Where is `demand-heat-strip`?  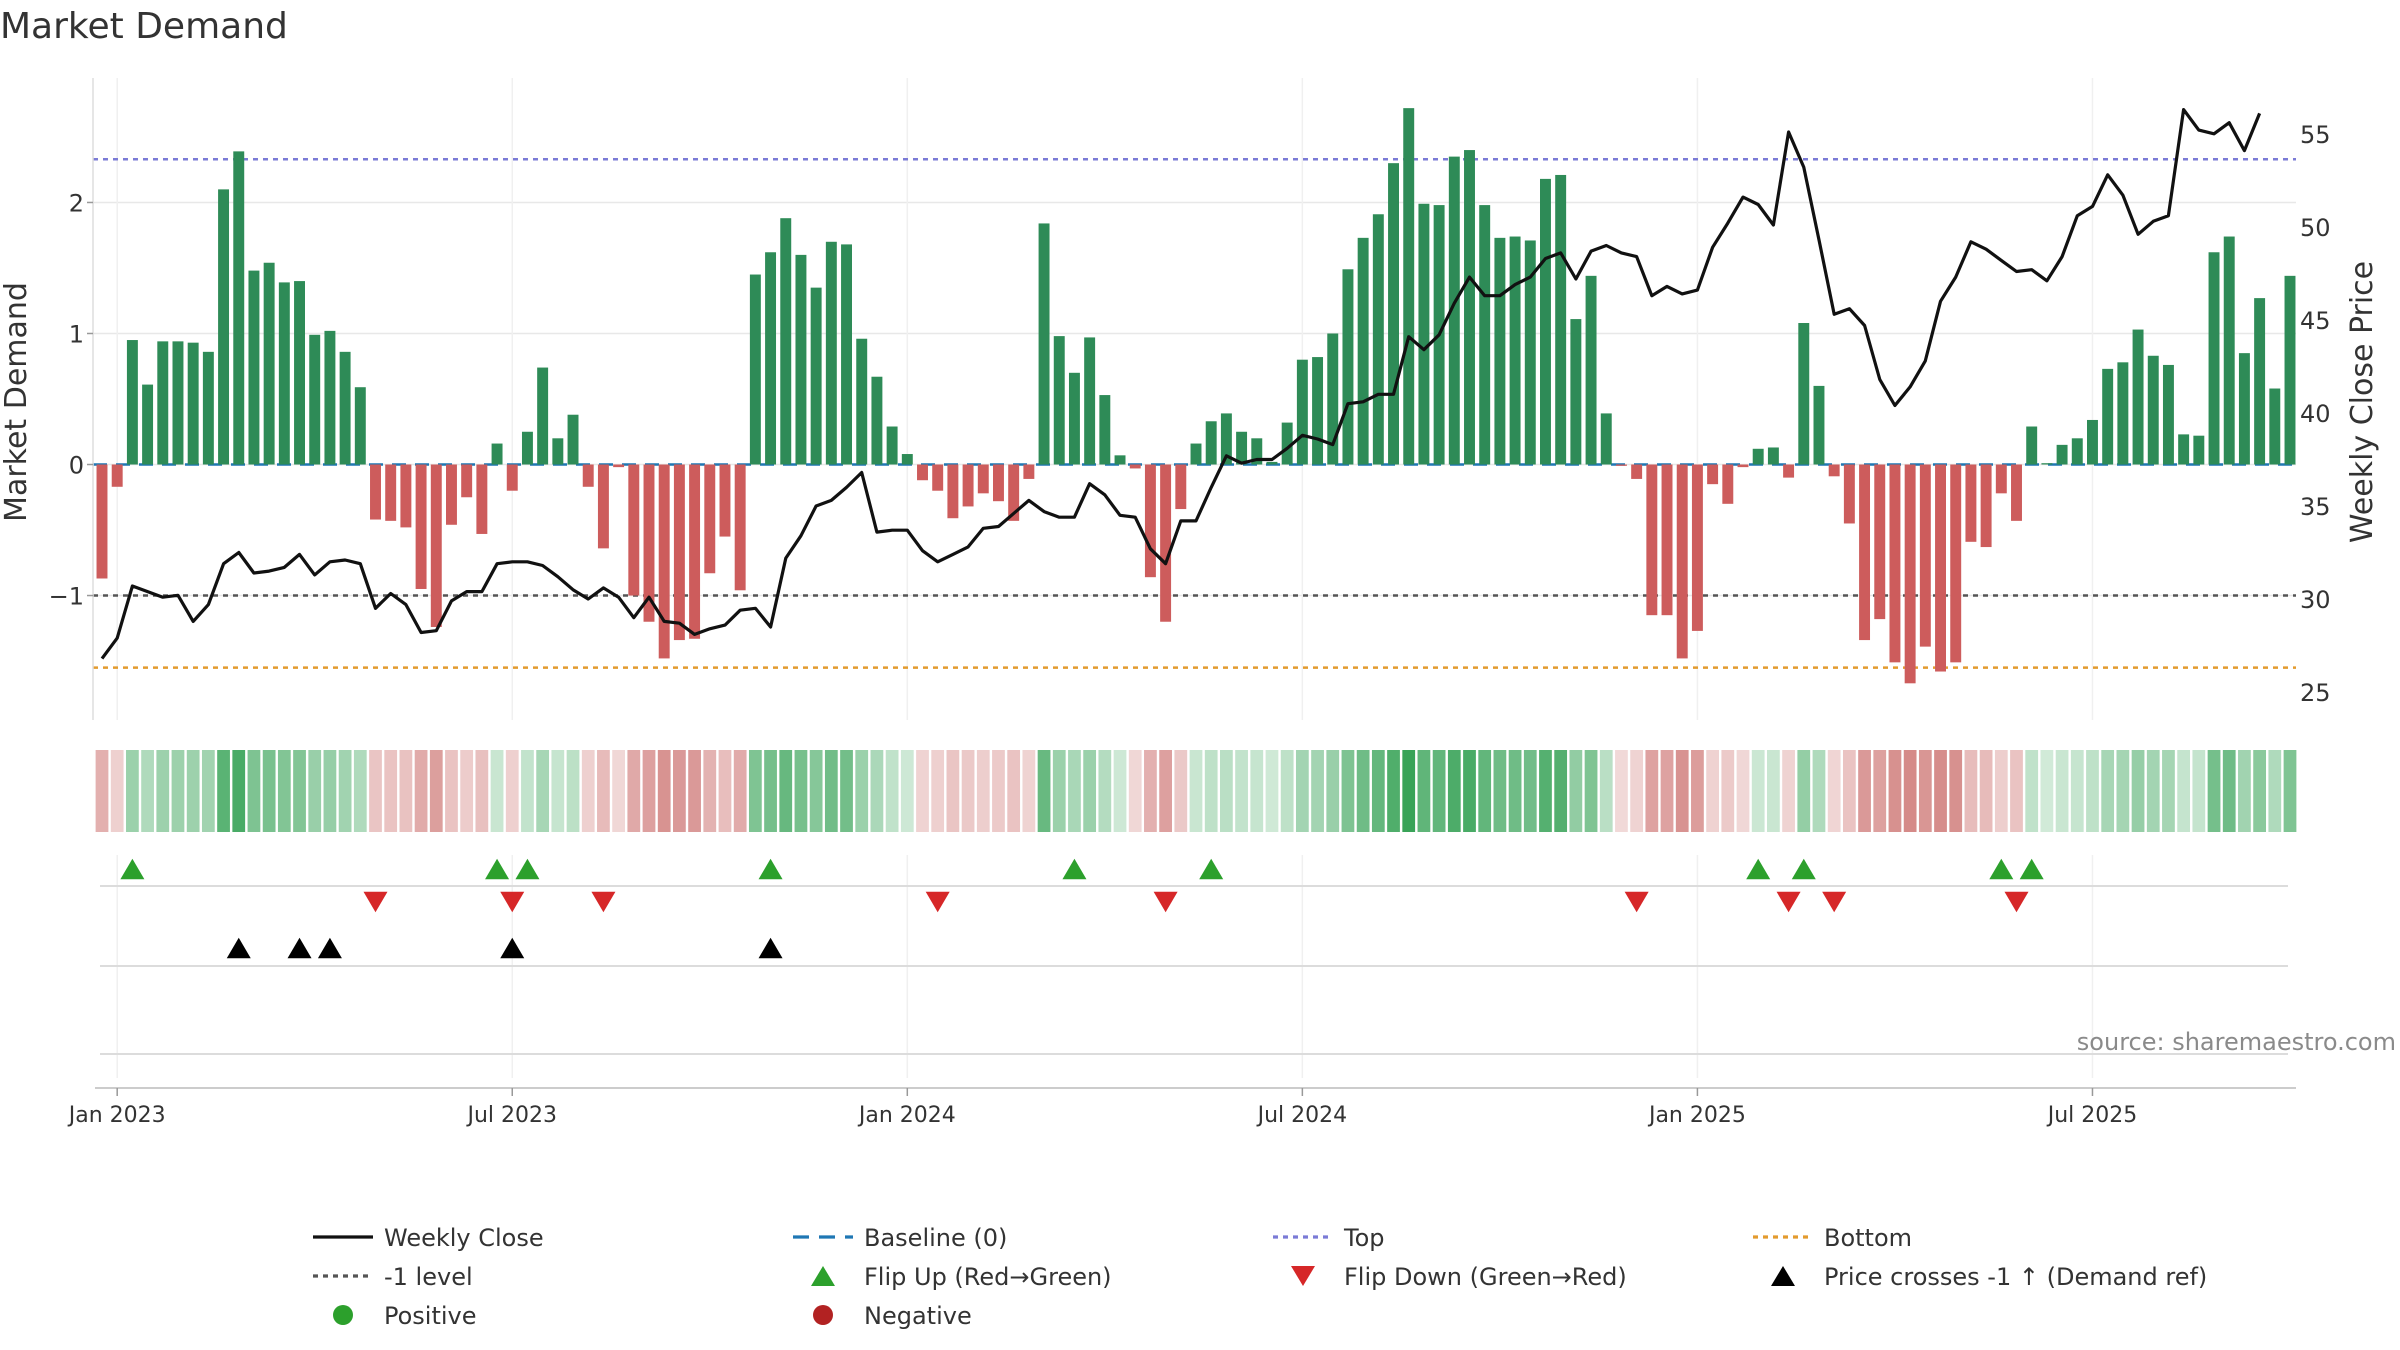
demand-heat-strip is located at coordinates (1196, 791).